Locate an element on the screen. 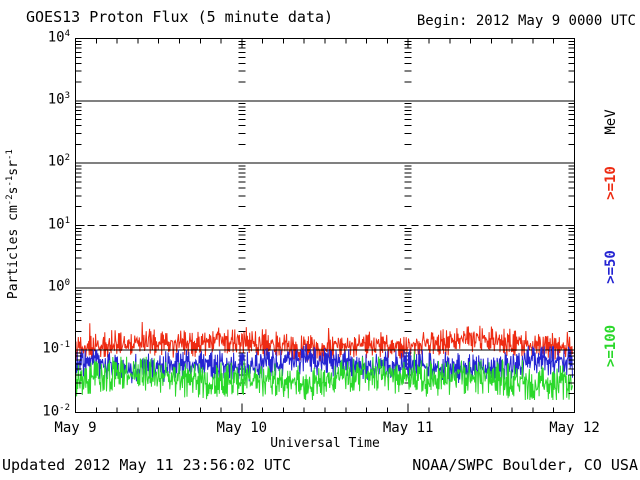 Image resolution: width=640 pixels, height=480 pixels. source-attribution: NOAA/SWPC Boulder, CO USA is located at coordinates (525, 465).